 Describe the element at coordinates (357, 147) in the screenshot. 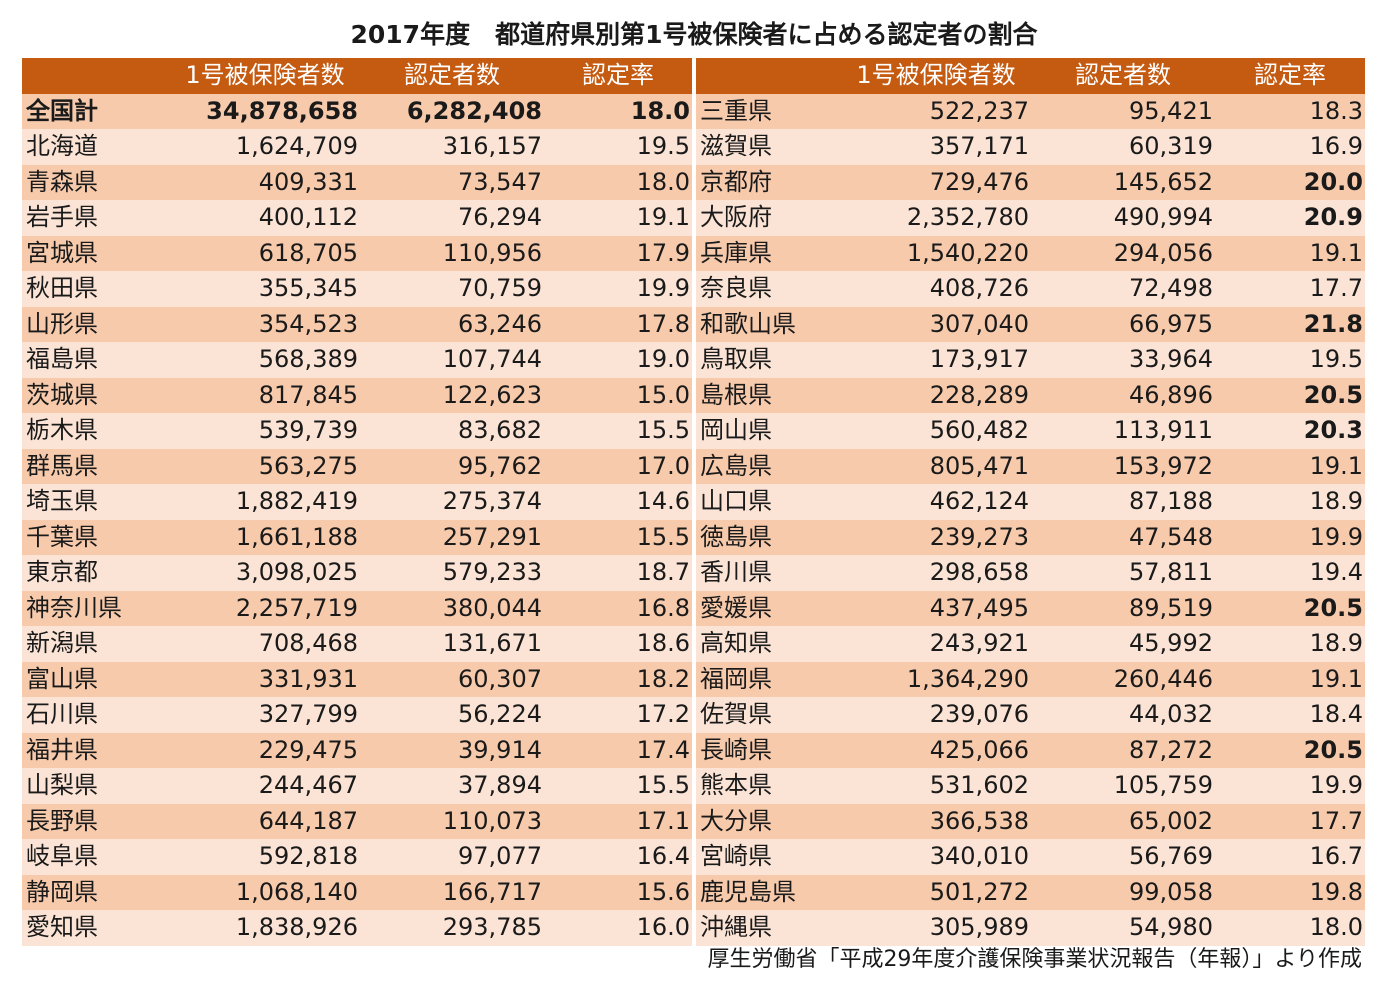

I see `table-row: 北海道 1,624,709 316,157 19.5` at that location.